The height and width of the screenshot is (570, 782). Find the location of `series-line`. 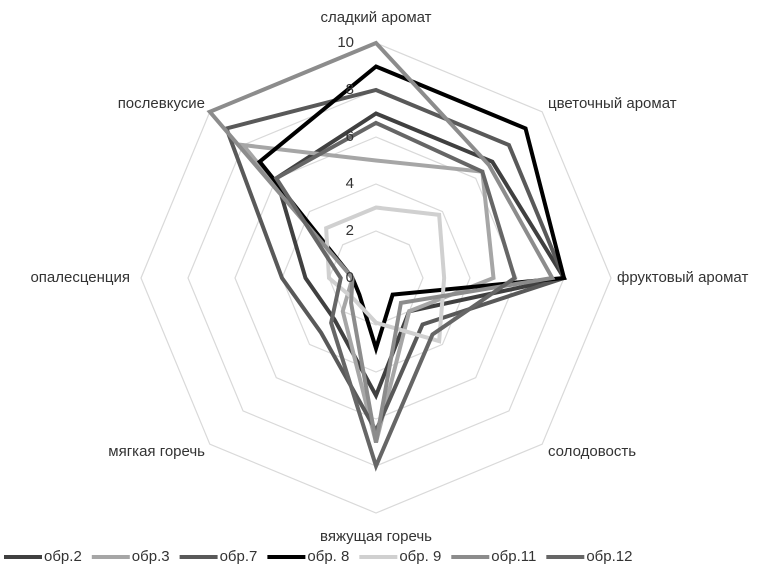

series-line is located at coordinates (385, 274).